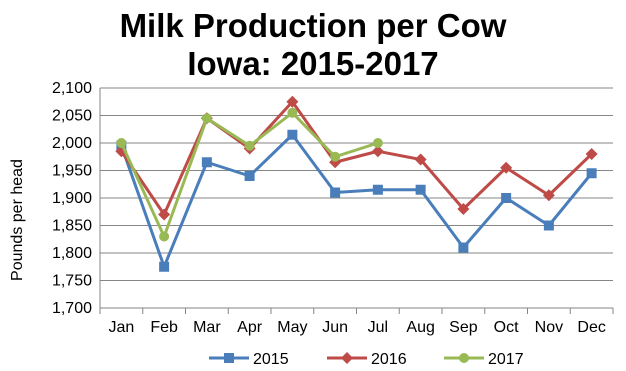 The height and width of the screenshot is (371, 626). Describe the element at coordinates (72, 226) in the screenshot. I see `y-tick-label: 1,850` at that location.